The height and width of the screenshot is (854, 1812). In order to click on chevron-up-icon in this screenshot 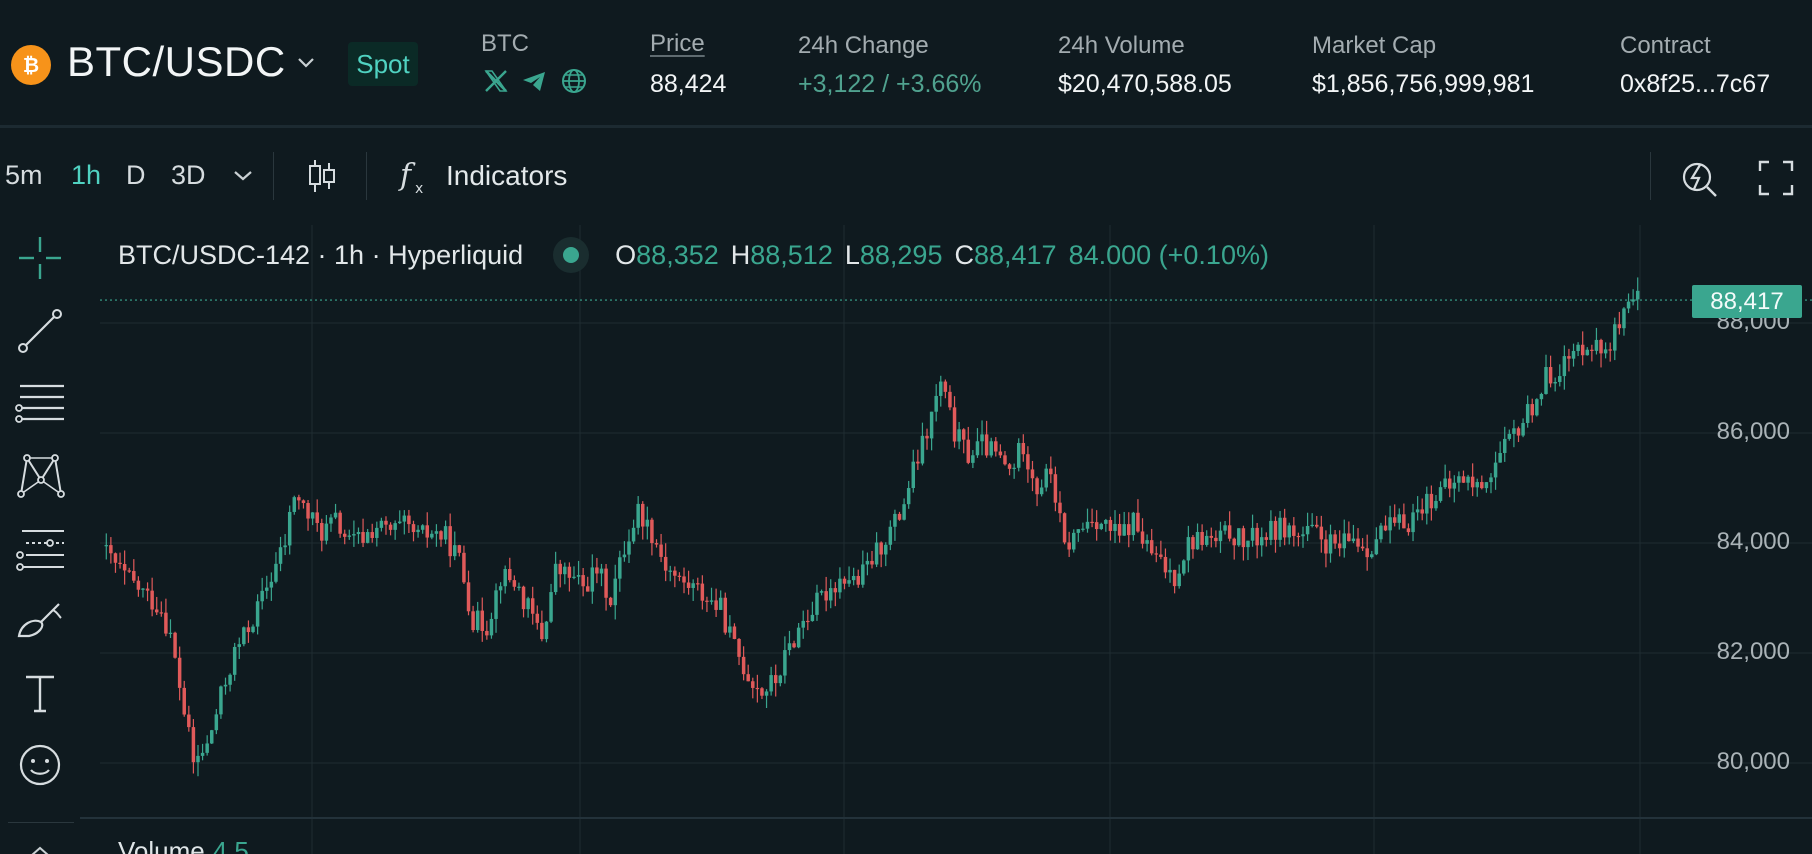, I will do `click(40, 849)`.